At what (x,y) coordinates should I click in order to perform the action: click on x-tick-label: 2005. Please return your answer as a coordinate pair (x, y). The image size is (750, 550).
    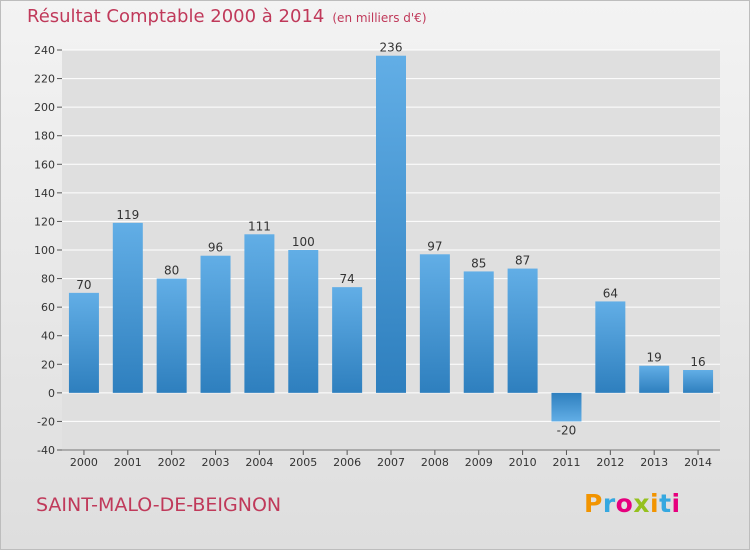
    Looking at the image, I should click on (303, 462).